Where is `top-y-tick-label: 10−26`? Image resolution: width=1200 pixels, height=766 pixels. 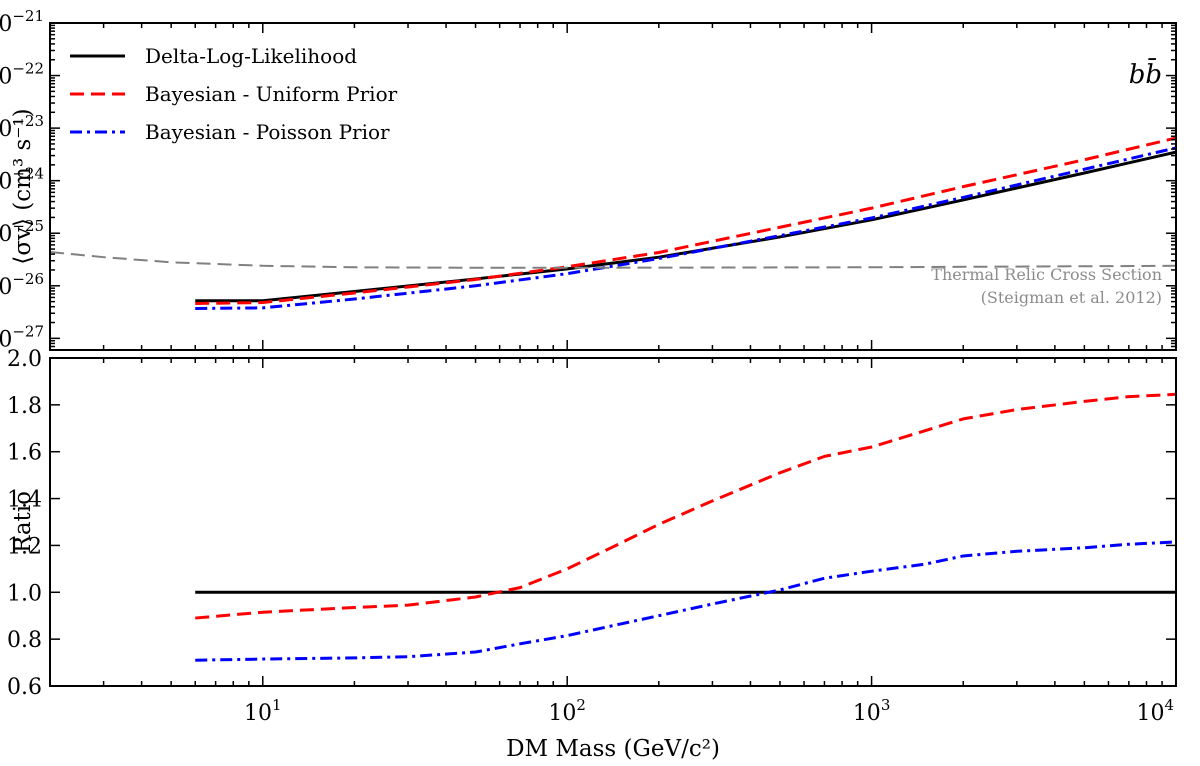
top-y-tick-label: 10−26 is located at coordinates (22, 285).